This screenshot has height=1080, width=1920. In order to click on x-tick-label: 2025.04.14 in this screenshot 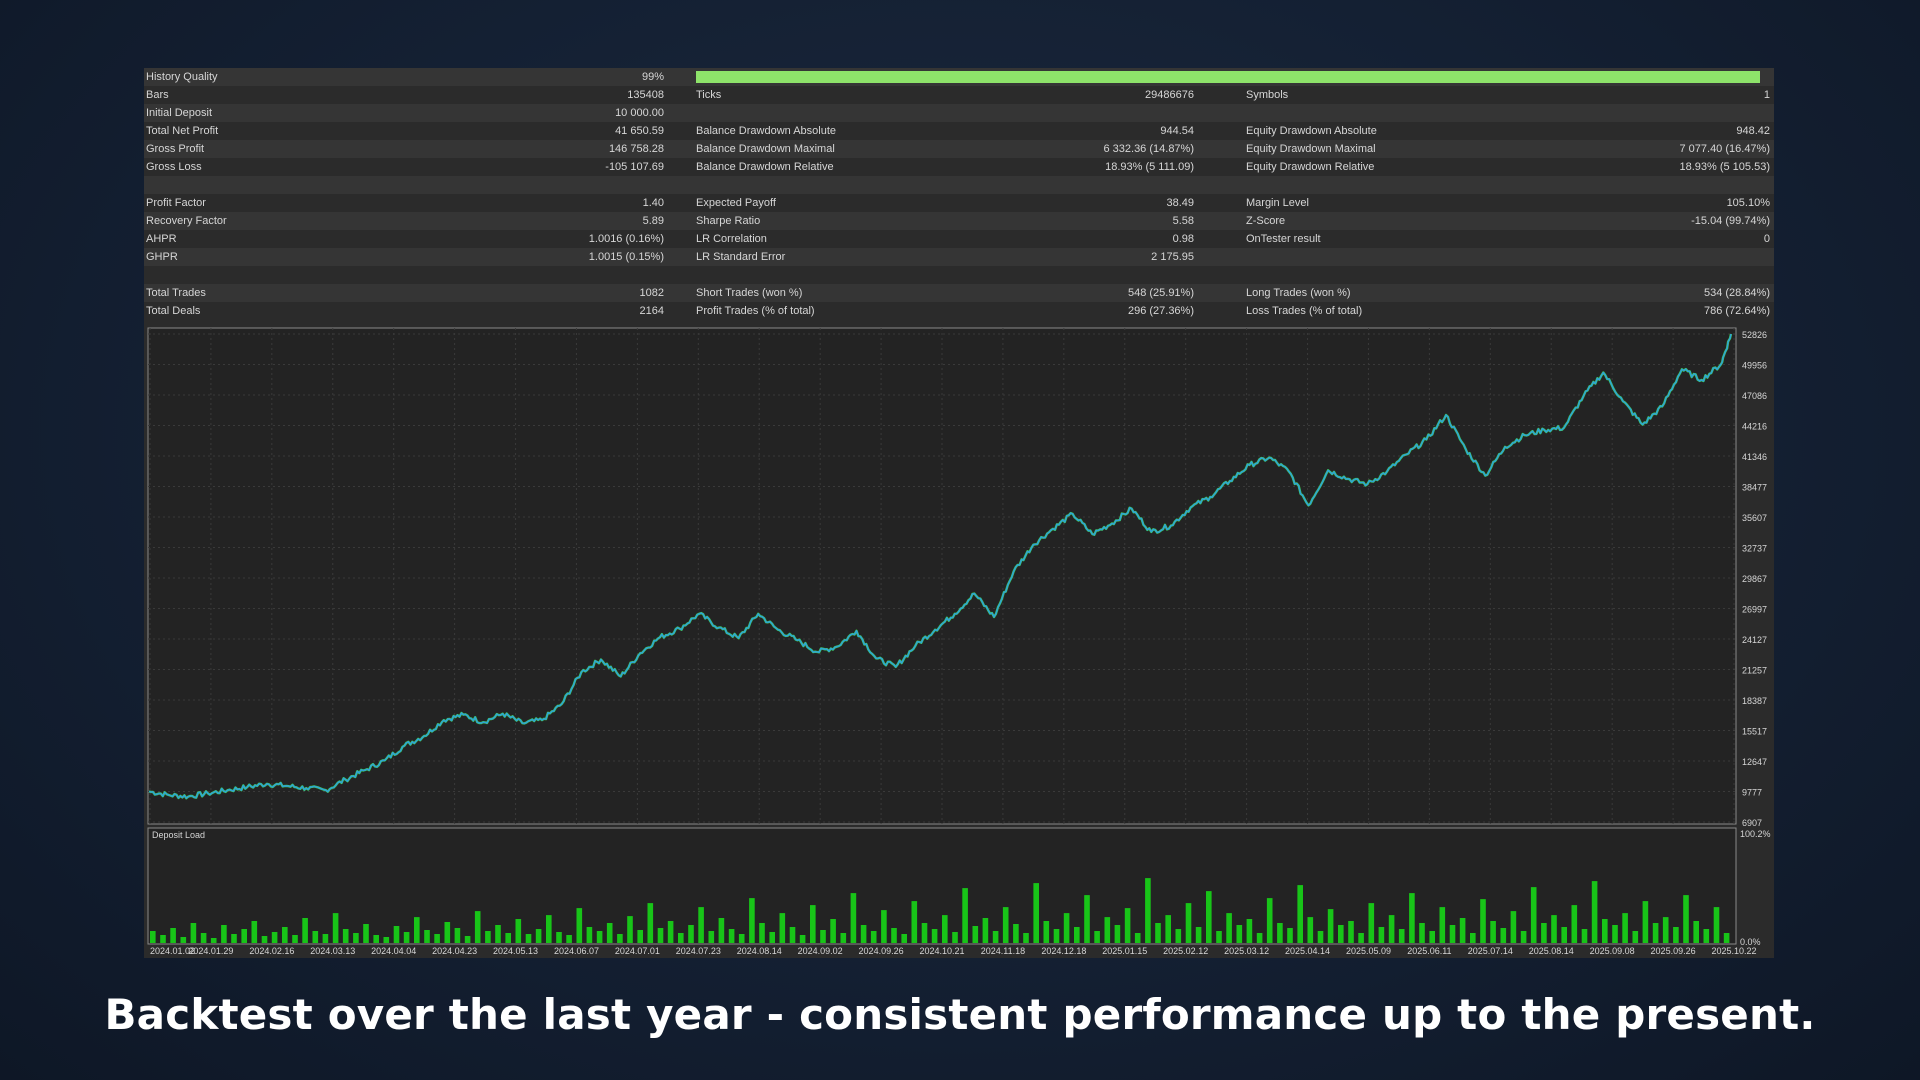, I will do `click(1307, 951)`.